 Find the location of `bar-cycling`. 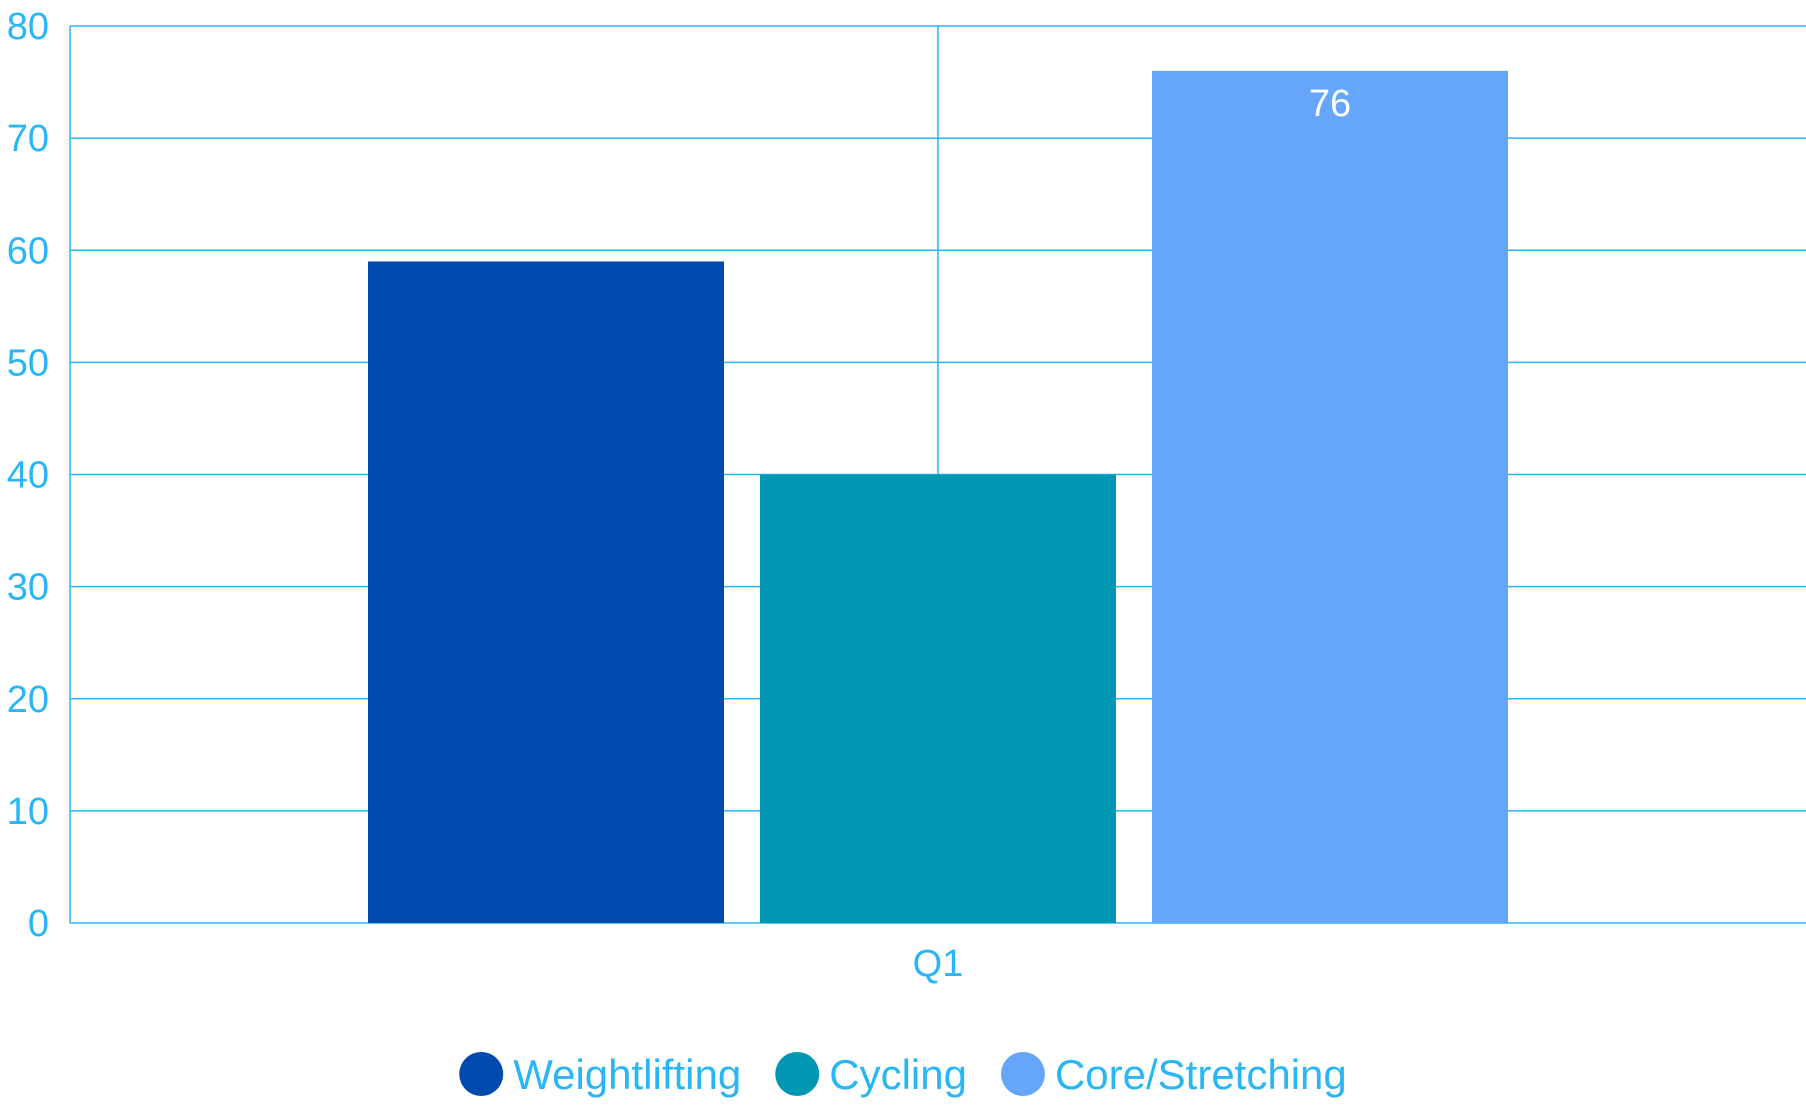

bar-cycling is located at coordinates (938, 698).